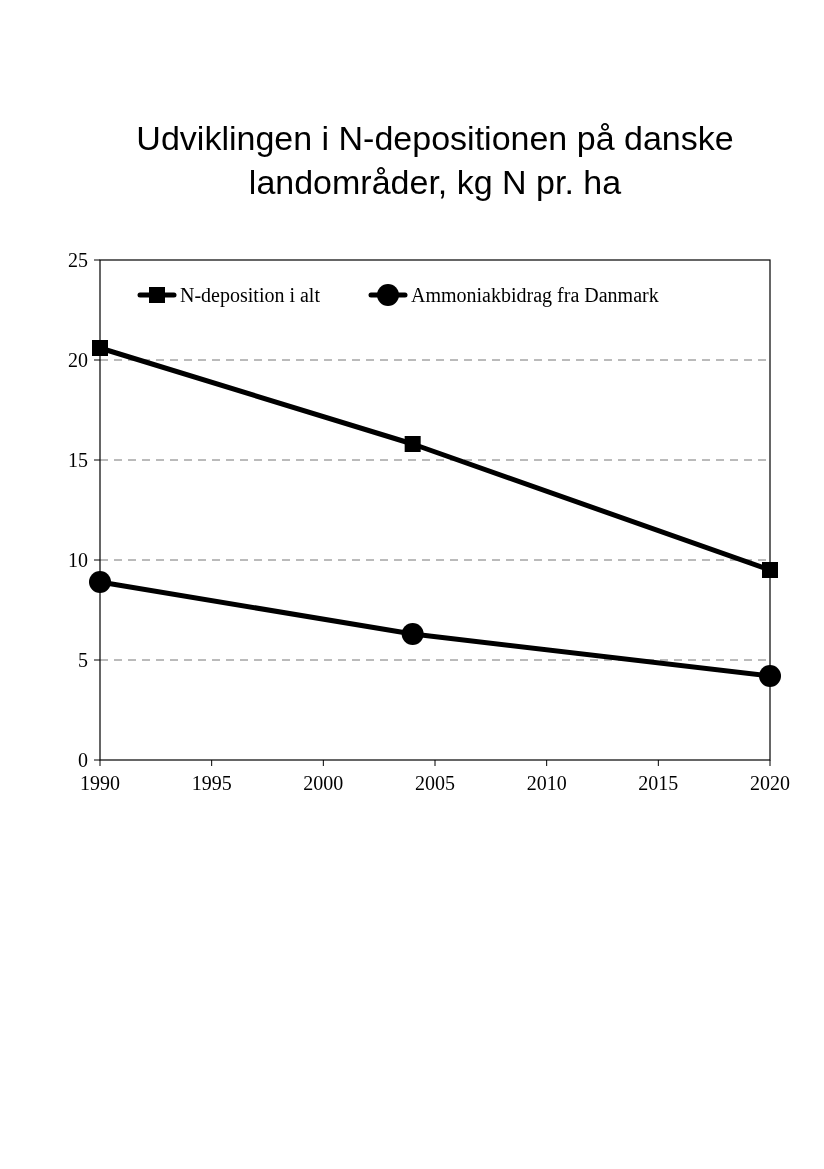 The image size is (824, 1169). What do you see at coordinates (435, 783) in the screenshot?
I see `x-tick-label: 2005` at bounding box center [435, 783].